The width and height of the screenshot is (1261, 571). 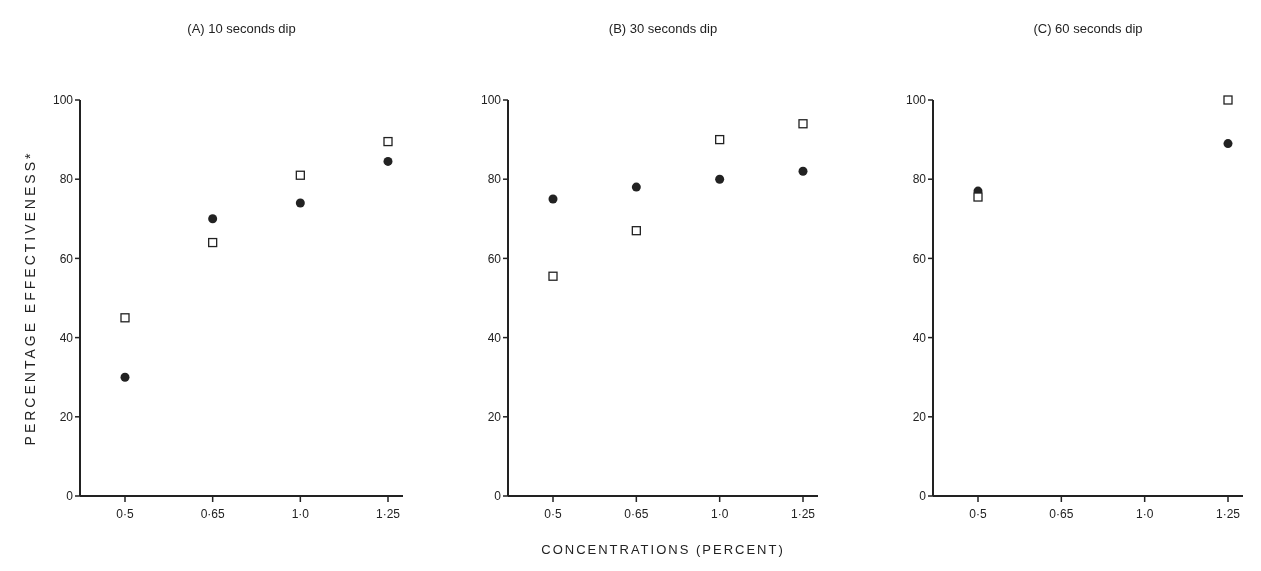 What do you see at coordinates (241, 28) in the screenshot?
I see `chart-title: (A) 10 seconds dip` at bounding box center [241, 28].